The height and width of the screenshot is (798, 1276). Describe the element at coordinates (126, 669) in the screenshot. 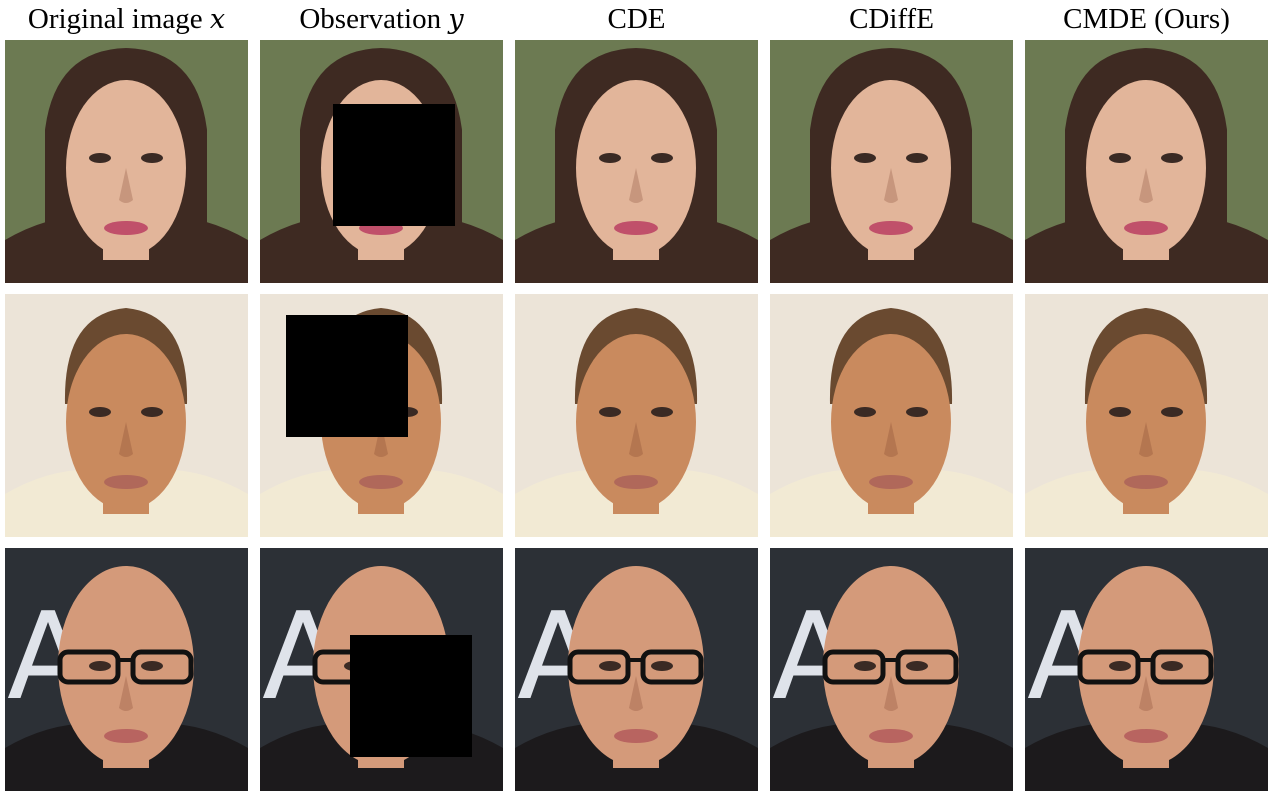

I see `face-image-bald-man-original: A` at that location.